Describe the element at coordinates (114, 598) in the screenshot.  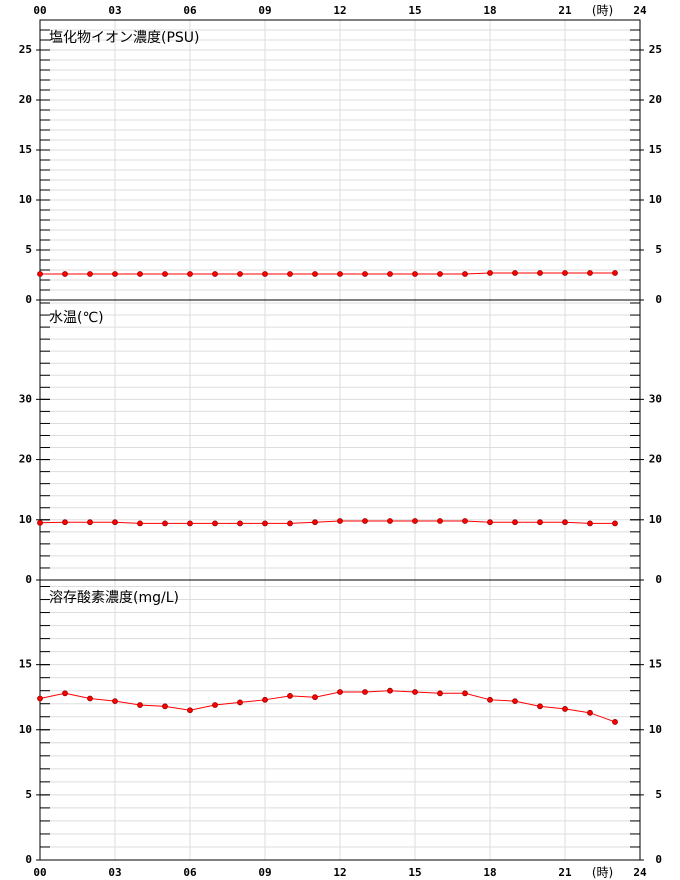
I see `panel-title: 溶存酸素濃度(mg/L)` at that location.